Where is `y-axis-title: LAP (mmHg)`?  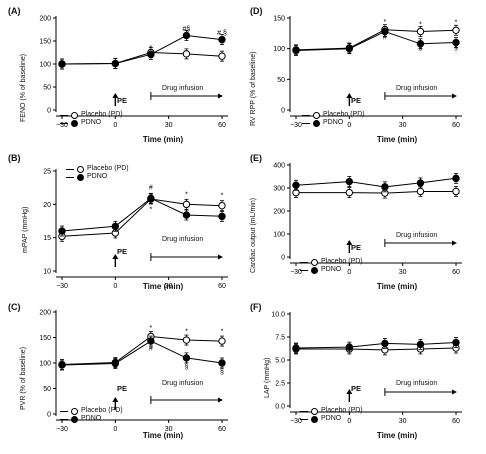
y-axis-title: LAP (mmHg) is located at coordinates (267, 377).